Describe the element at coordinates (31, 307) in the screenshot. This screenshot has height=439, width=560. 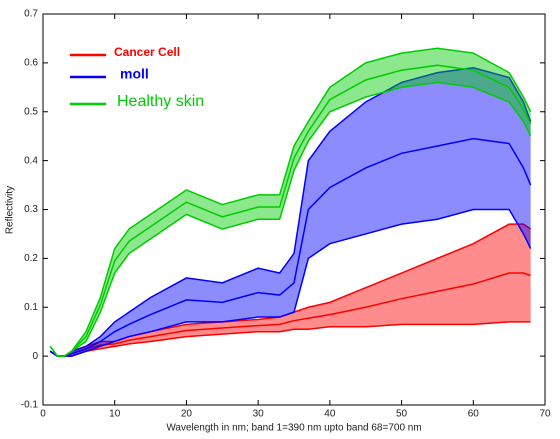
I see `y-tick-label: 0.1` at that location.